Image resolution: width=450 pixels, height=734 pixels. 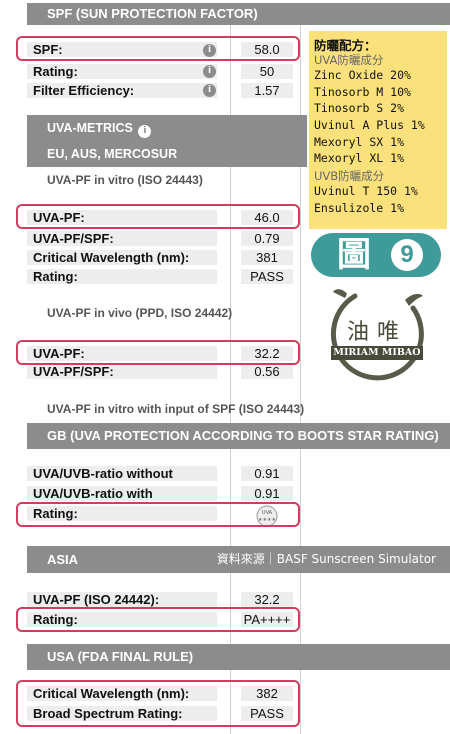 I want to click on uva-pf-vivo-value: 32.2, so click(x=267, y=353).